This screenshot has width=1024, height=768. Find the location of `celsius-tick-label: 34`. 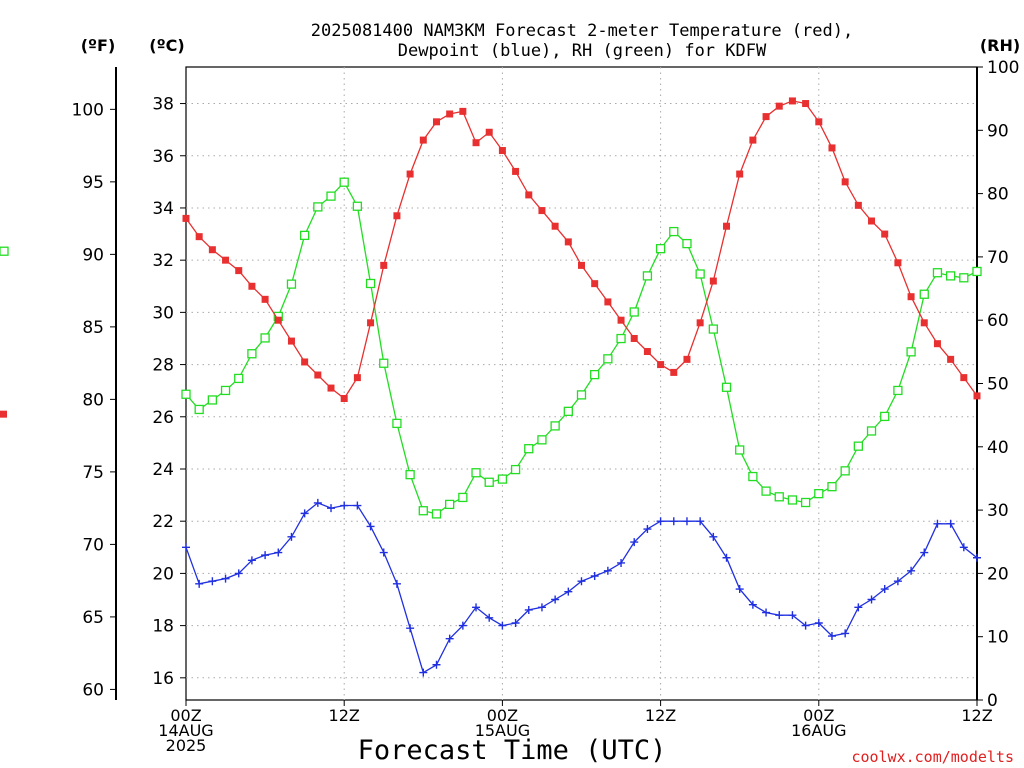

celsius-tick-label: 34 is located at coordinates (163, 209).